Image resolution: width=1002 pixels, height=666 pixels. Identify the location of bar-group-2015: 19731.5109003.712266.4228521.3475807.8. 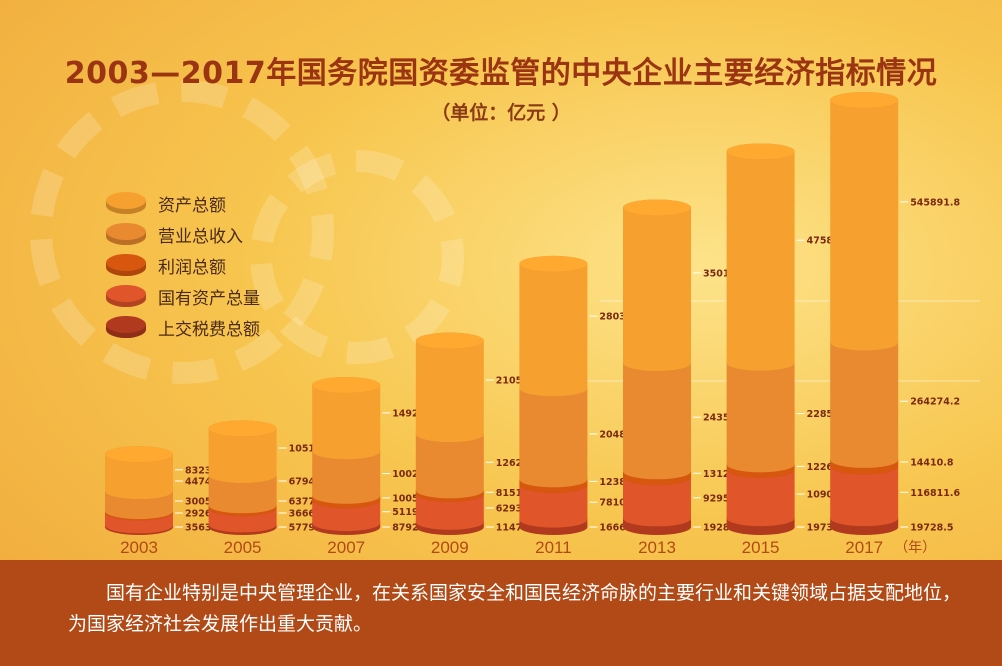
(791, 339).